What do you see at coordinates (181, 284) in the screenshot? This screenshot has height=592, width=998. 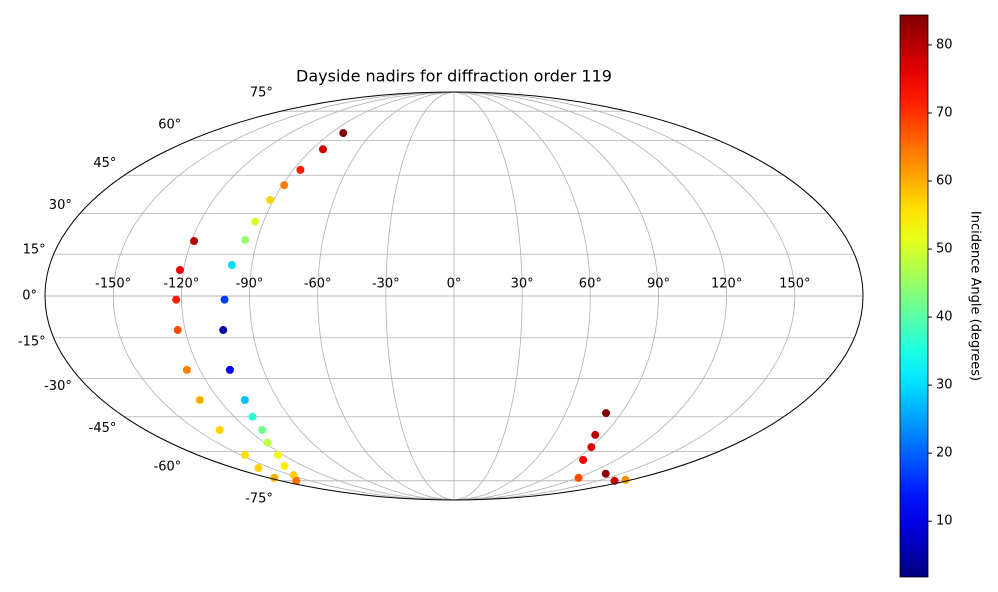 I see `x-tick-label: -120°` at bounding box center [181, 284].